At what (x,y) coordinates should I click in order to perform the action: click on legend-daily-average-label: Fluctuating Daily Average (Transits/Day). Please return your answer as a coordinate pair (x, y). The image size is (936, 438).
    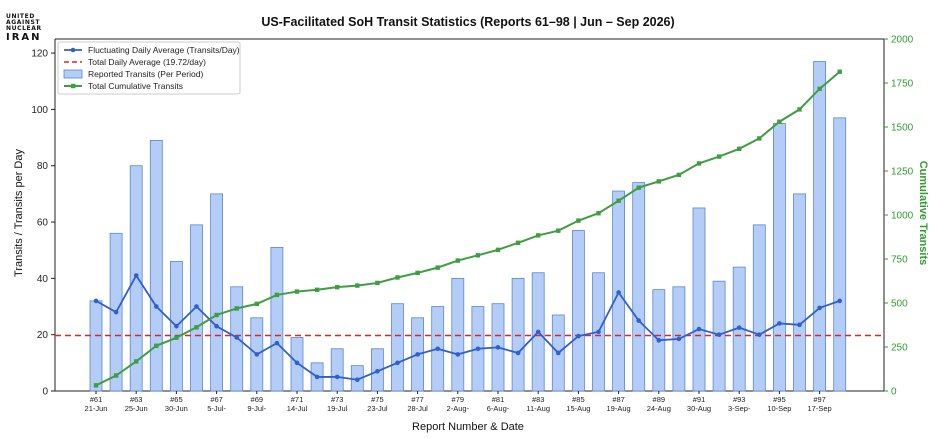
    Looking at the image, I should click on (164, 50).